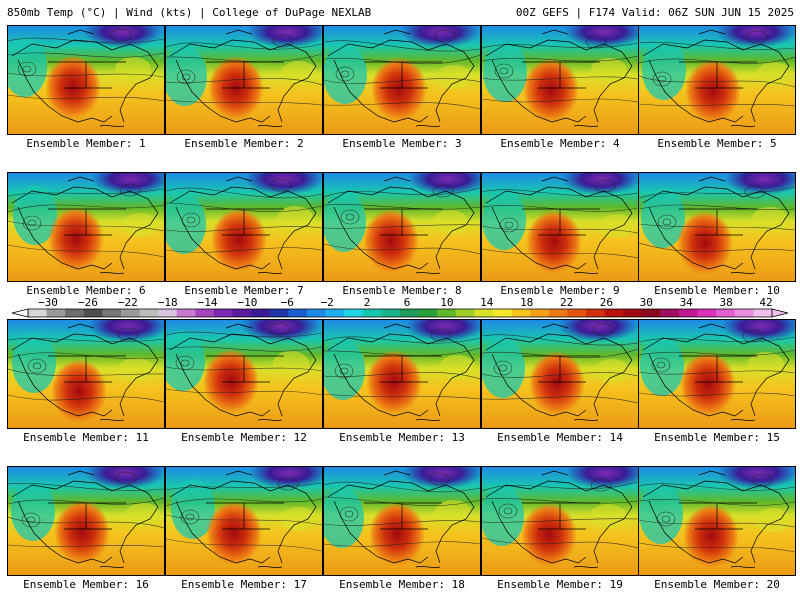 The width and height of the screenshot is (800, 600). I want to click on colorbar-tick-label: −2, so click(327, 302).